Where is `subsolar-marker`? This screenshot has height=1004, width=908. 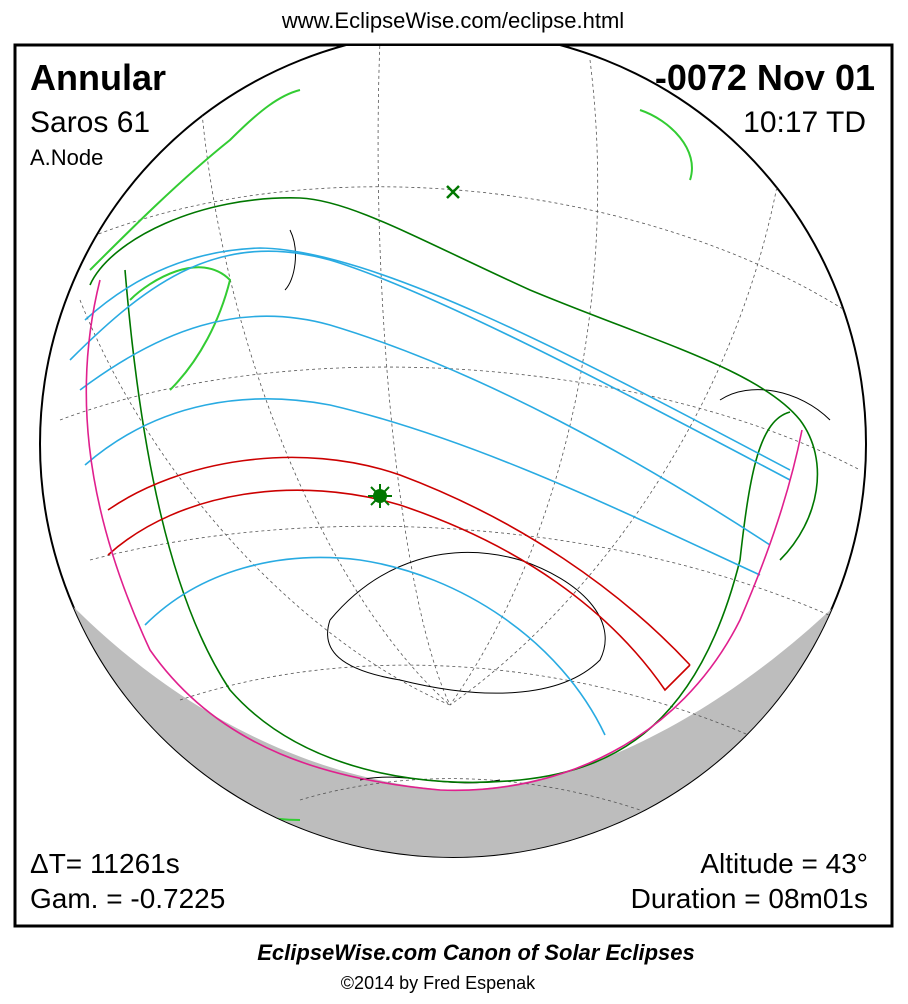
subsolar-marker is located at coordinates (453, 192).